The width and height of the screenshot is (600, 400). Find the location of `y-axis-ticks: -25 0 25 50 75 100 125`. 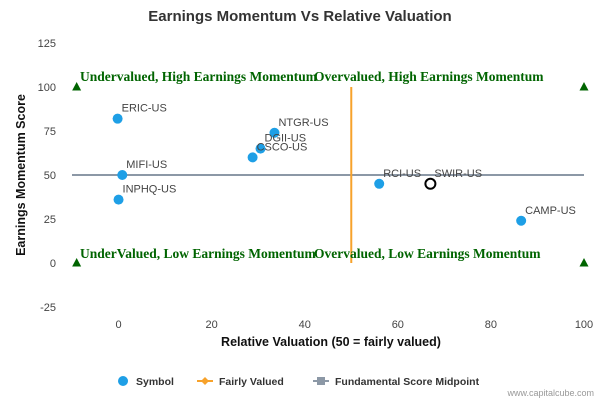

y-axis-ticks: -25 0 25 50 75 100 125 is located at coordinates (47, 176).